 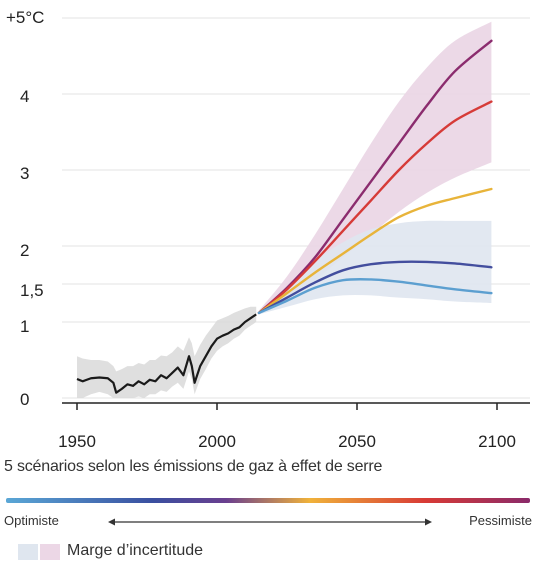 I want to click on scale-labels: Optimiste Pessimiste, so click(x=268, y=523).